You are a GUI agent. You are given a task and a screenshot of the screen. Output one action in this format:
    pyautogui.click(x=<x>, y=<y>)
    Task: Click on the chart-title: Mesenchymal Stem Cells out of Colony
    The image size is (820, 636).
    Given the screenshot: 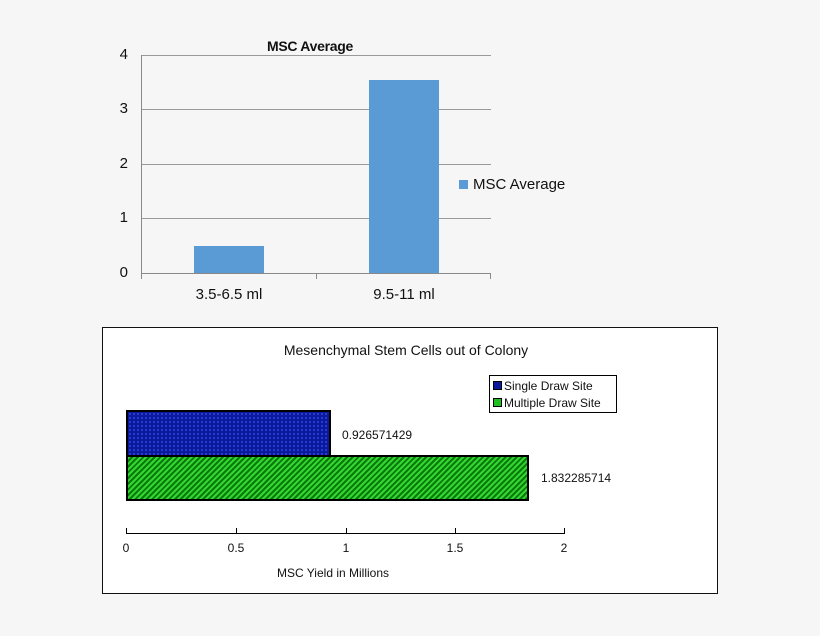 What is the action you would take?
    pyautogui.click(x=406, y=350)
    